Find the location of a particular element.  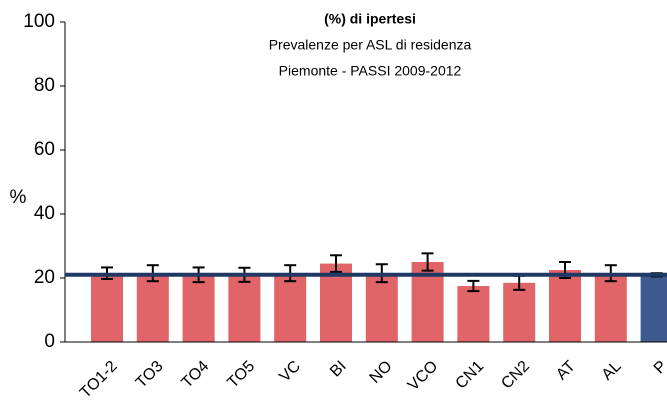

chart-subtitle: Prevalenze per ASL di residenza is located at coordinates (370, 45).